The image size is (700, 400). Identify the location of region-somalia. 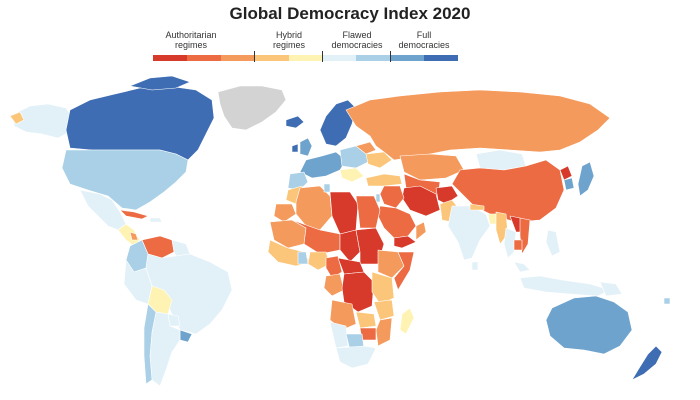
(404, 271).